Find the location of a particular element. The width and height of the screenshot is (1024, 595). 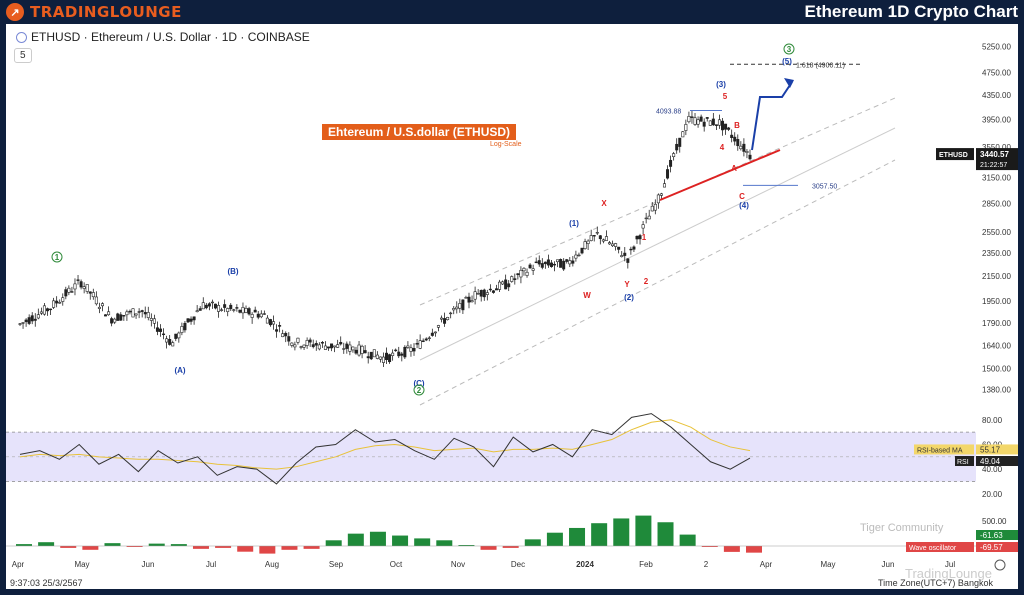

symbol-tag-bg is located at coordinates (955, 154).